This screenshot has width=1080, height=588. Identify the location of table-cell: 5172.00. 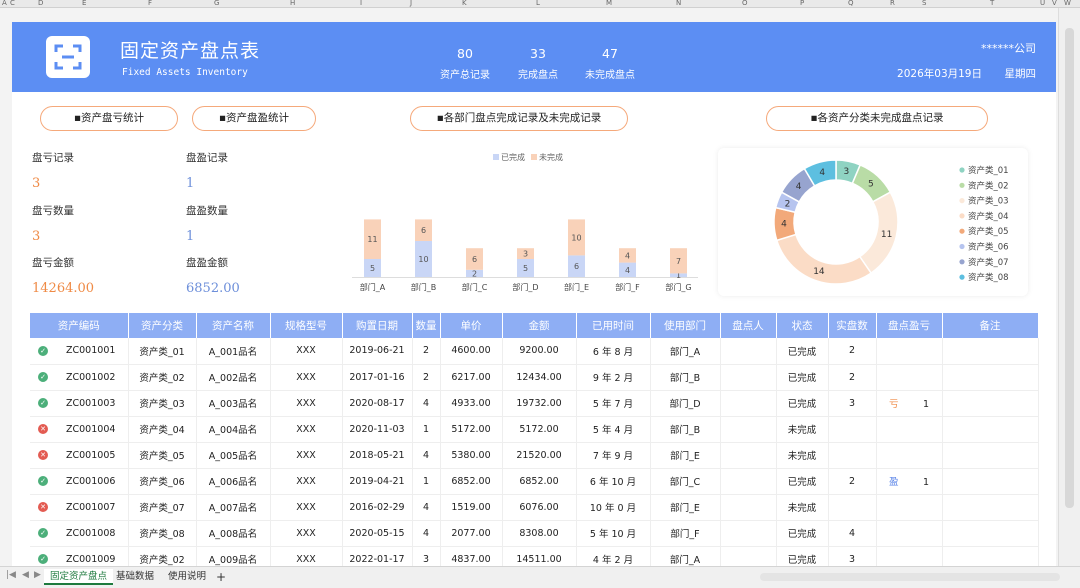
(471, 429).